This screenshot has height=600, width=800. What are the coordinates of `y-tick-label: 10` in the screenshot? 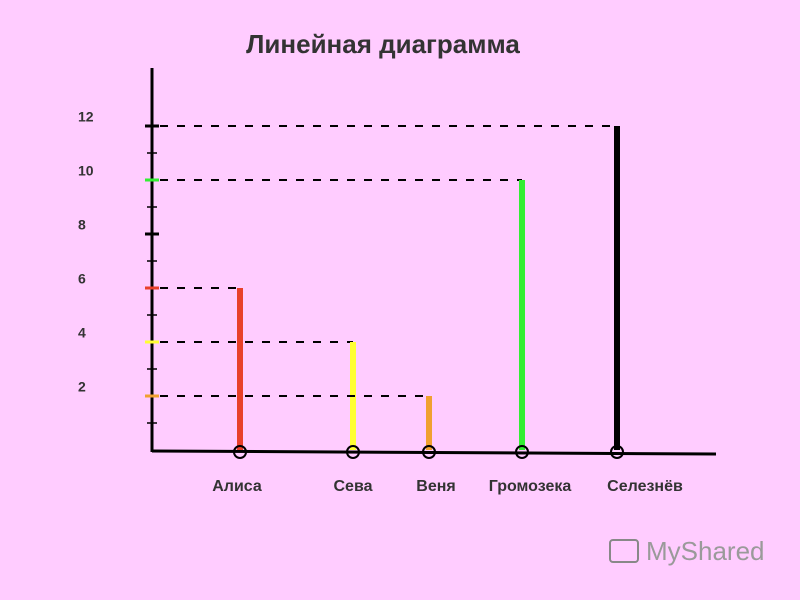 It's located at (86, 171).